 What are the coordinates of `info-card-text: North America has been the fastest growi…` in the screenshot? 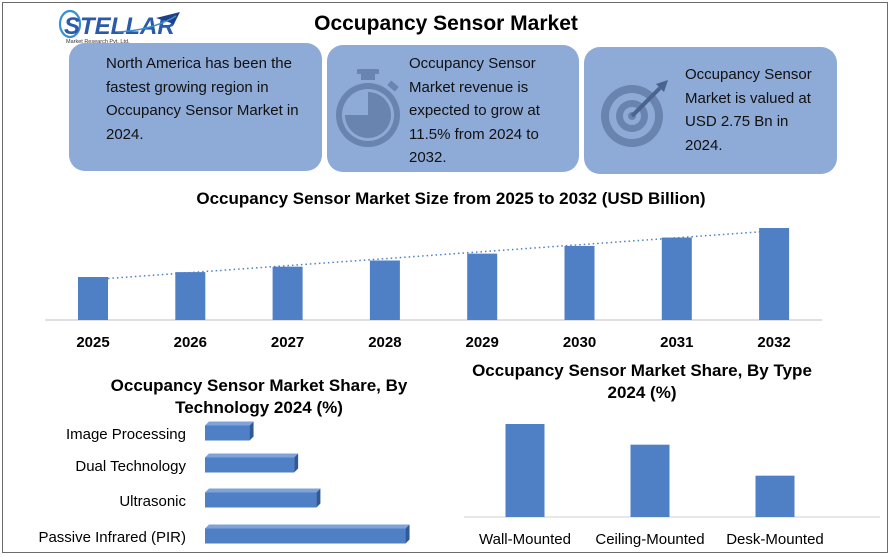 It's located at (202, 99).